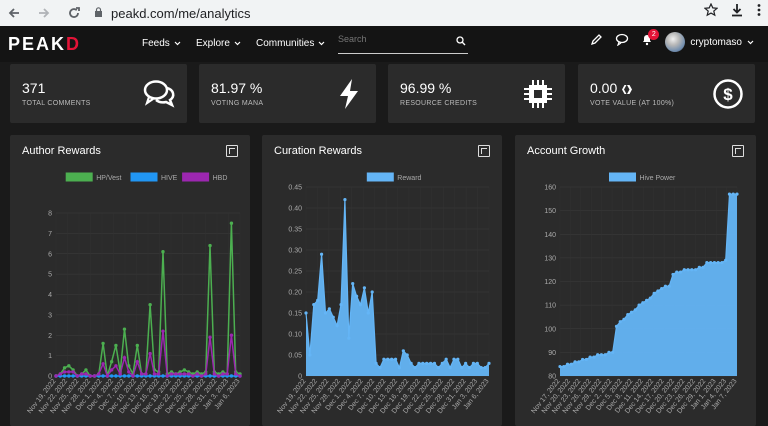 This screenshot has width=768, height=426. I want to click on nav-communities-label: Communities, so click(285, 43).